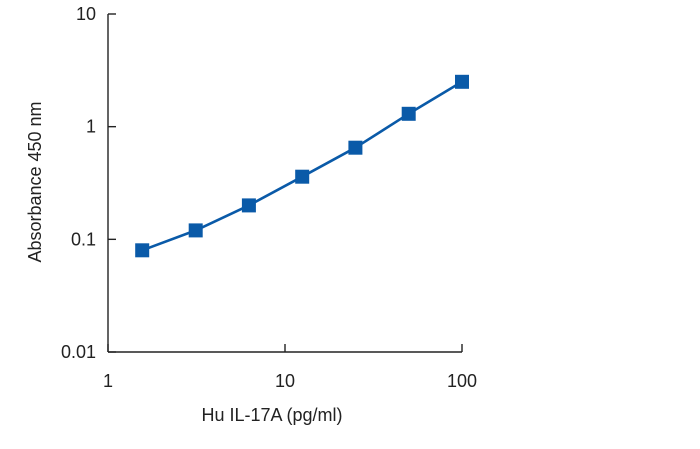 This screenshot has height=449, width=700. What do you see at coordinates (462, 381) in the screenshot?
I see `x-tick-label: 100` at bounding box center [462, 381].